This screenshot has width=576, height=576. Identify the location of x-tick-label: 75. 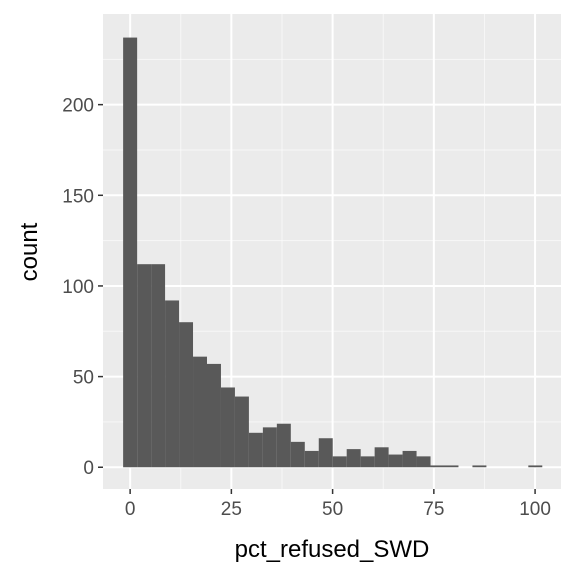
(433, 509).